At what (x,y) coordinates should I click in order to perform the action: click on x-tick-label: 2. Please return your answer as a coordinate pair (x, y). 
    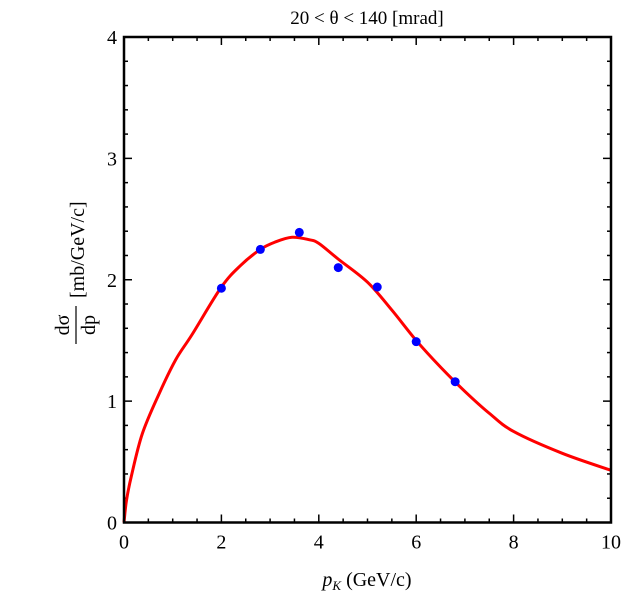
    Looking at the image, I should click on (221, 543).